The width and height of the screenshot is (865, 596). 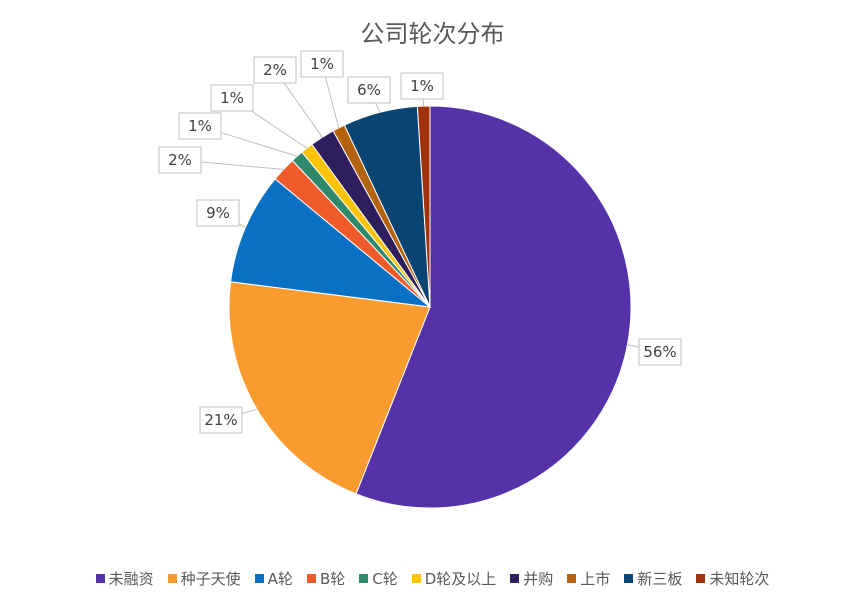 I want to click on data-label-text: 9%, so click(x=218, y=213).